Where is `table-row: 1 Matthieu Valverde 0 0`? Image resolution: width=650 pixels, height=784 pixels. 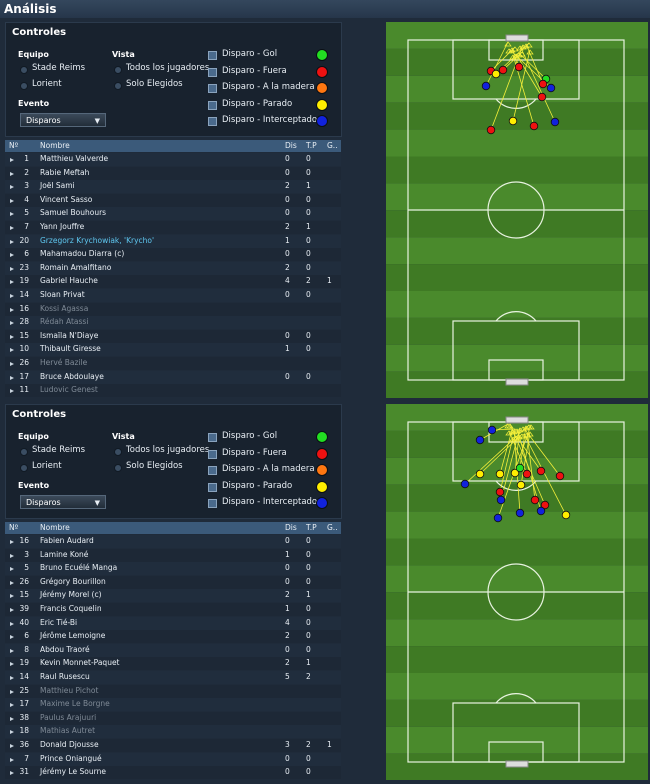 table-row: 1 Matthieu Valverde 0 0 is located at coordinates (173, 159).